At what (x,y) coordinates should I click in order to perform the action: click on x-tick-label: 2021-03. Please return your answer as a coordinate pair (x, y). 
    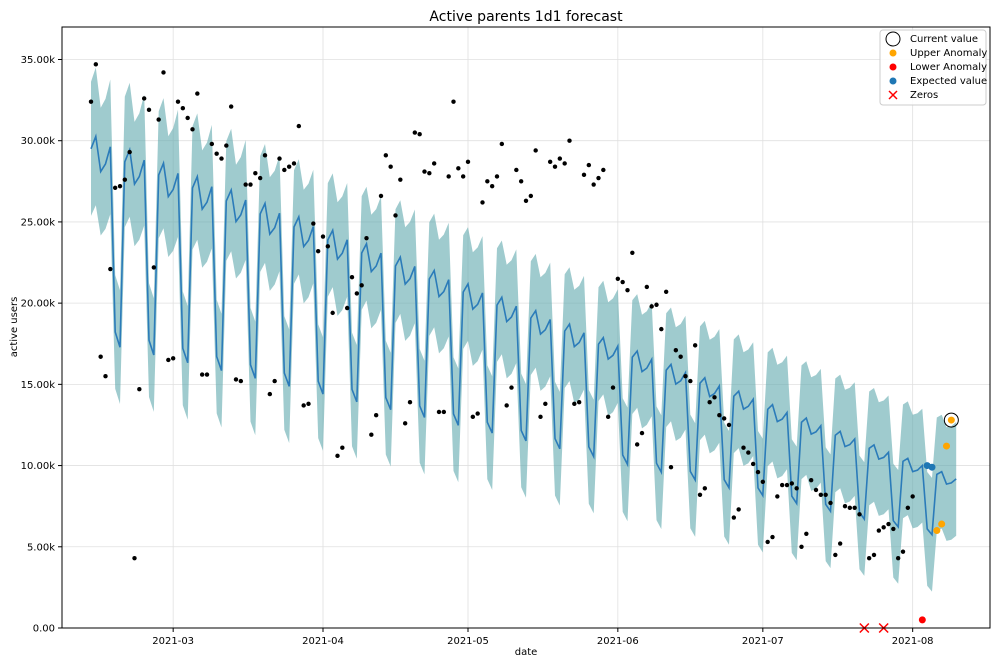
    Looking at the image, I should click on (173, 641).